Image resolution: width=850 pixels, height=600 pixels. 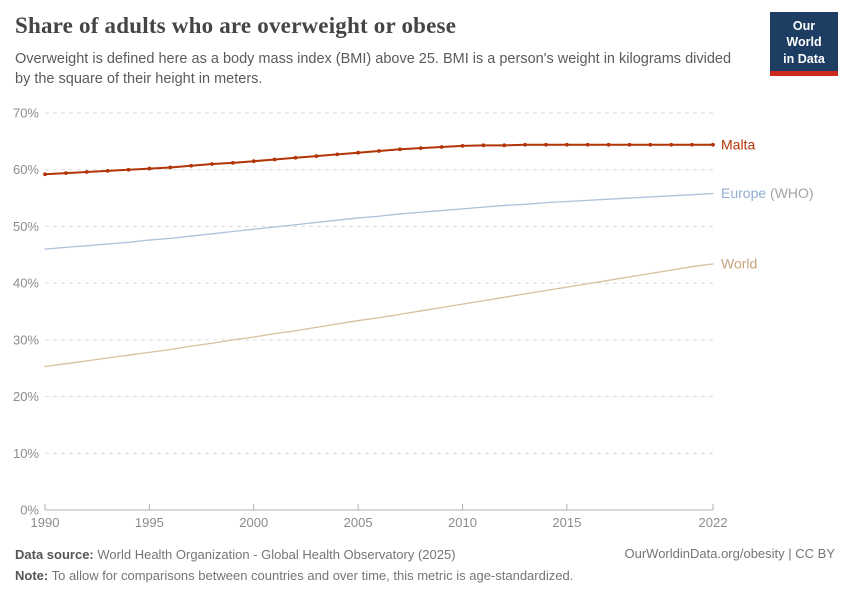 What do you see at coordinates (26, 113) in the screenshot?
I see `y-tick-label: 70%` at bounding box center [26, 113].